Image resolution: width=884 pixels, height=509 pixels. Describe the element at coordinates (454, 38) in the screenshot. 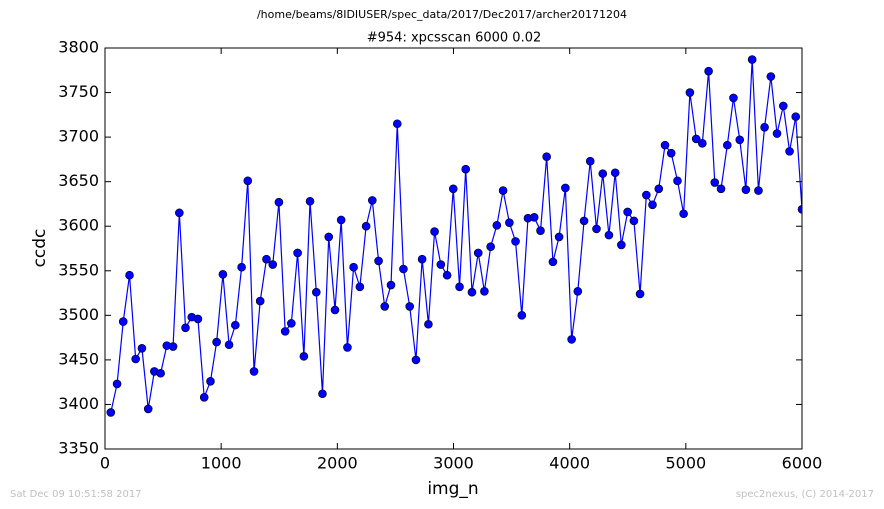

I see `chart-subtitle: #954: xpcsscan 6000 0.02` at that location.